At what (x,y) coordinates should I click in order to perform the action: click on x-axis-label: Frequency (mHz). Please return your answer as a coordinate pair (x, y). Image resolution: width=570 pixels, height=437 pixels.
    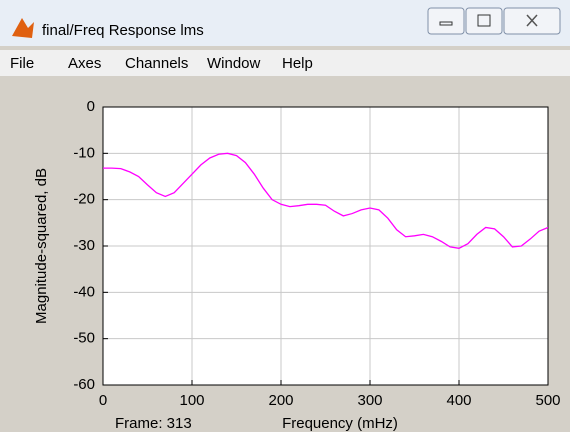
    Looking at the image, I should click on (340, 423).